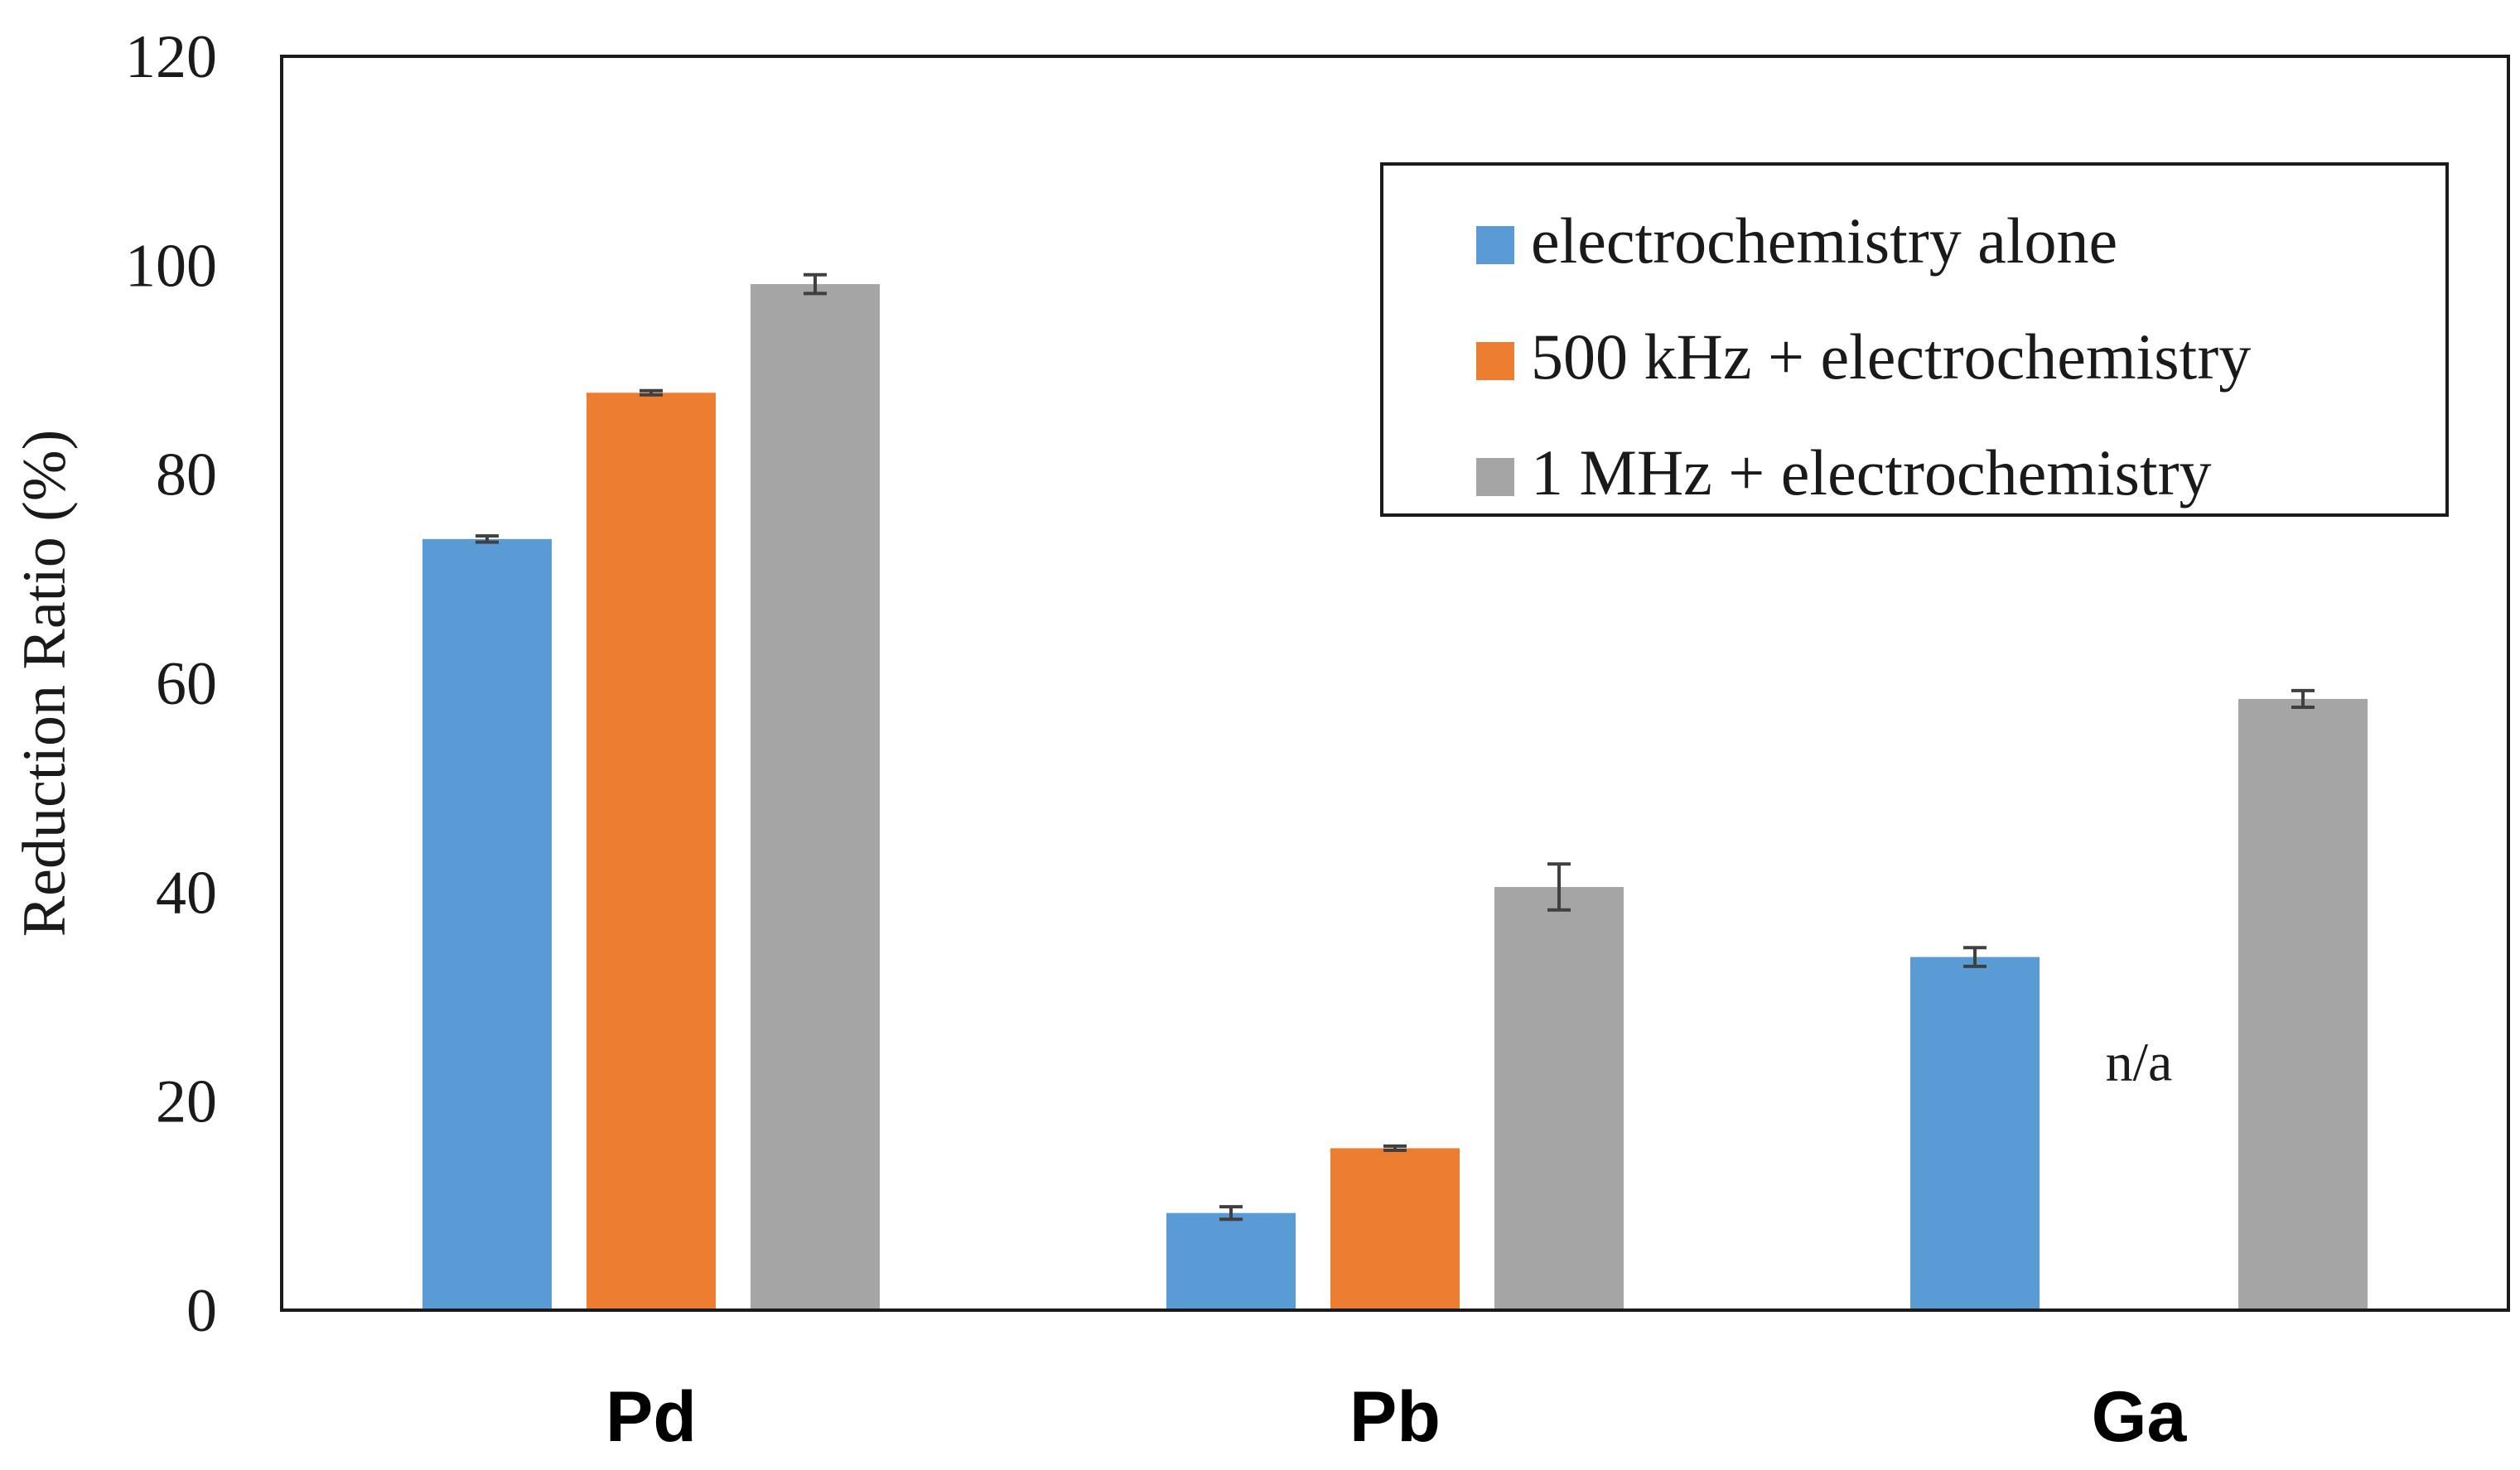 This screenshot has width=2520, height=1470. What do you see at coordinates (186, 684) in the screenshot?
I see `y-tick-label: 60` at bounding box center [186, 684].